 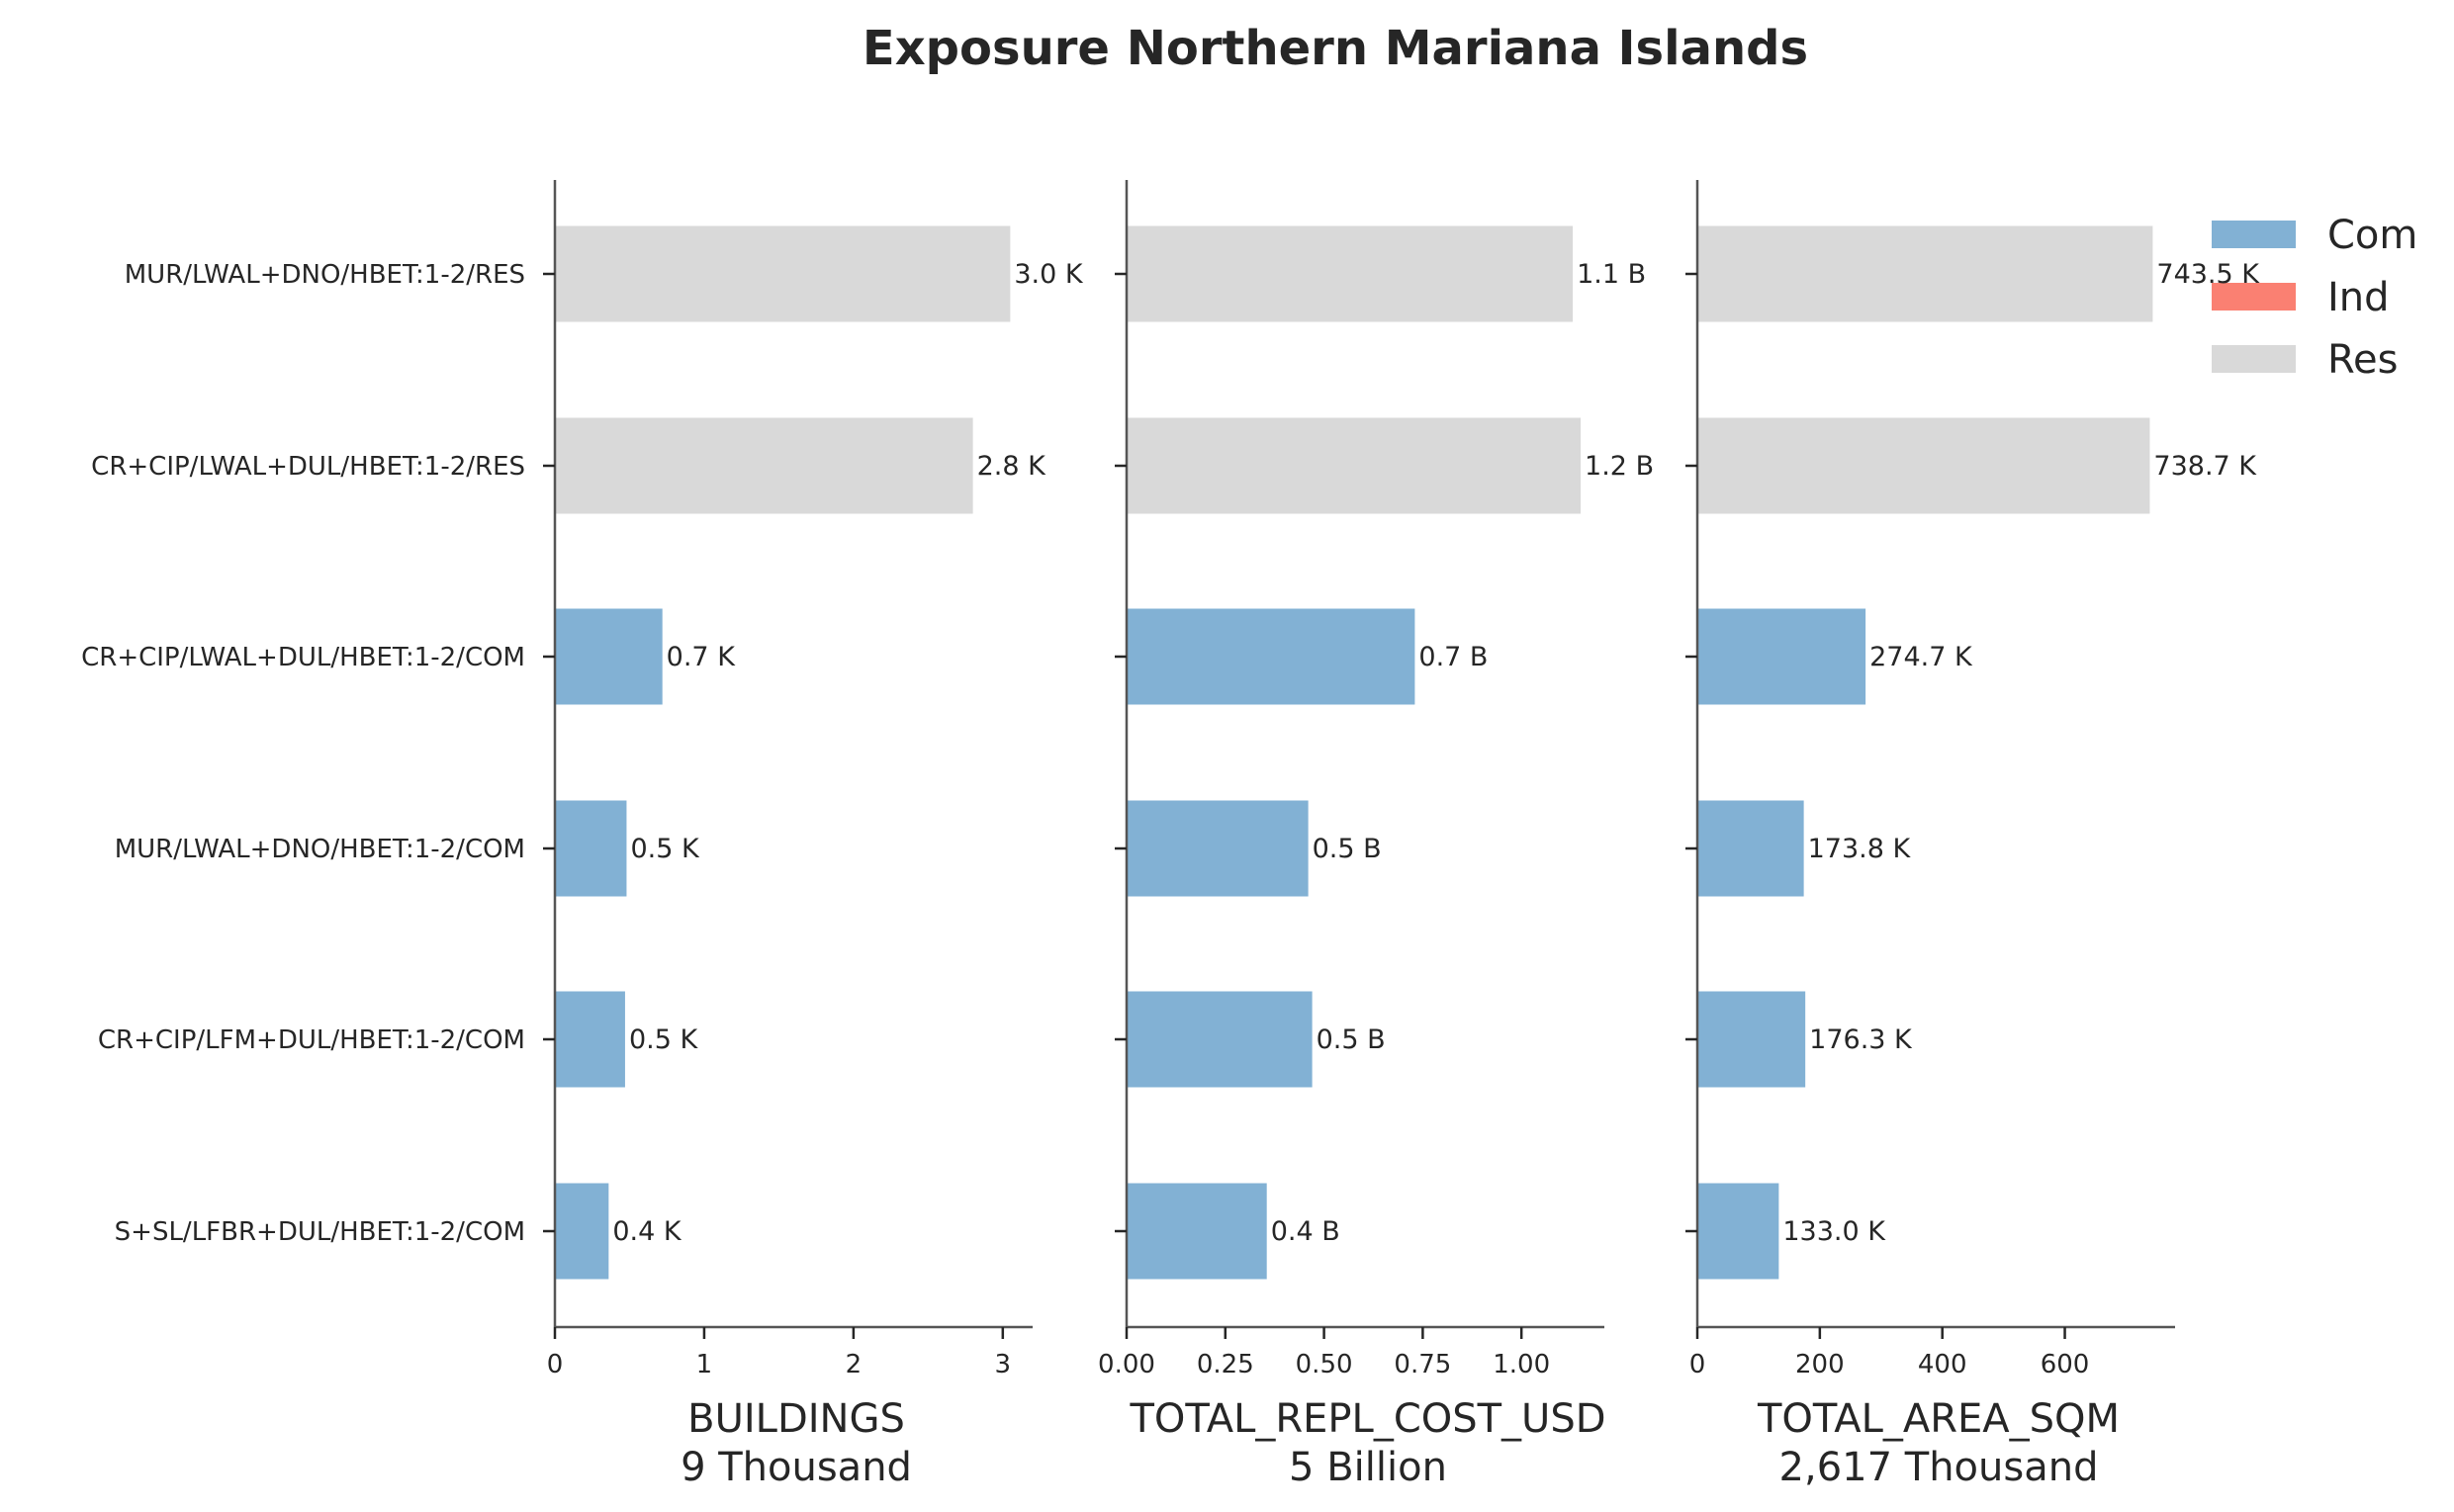 I want to click on x-tick-label-p1-1: 0.25, so click(x=1225, y=1364).